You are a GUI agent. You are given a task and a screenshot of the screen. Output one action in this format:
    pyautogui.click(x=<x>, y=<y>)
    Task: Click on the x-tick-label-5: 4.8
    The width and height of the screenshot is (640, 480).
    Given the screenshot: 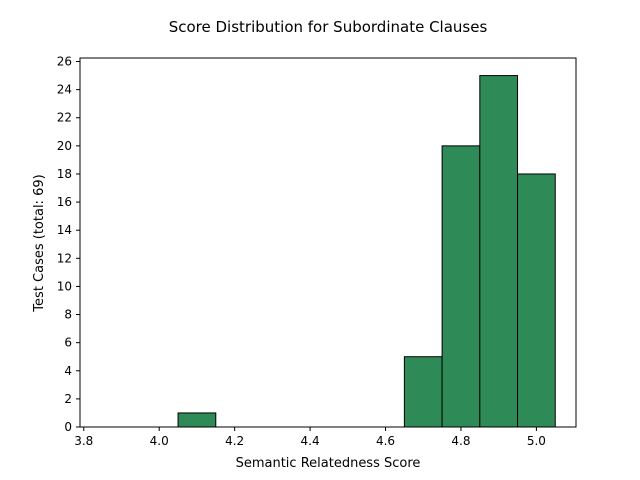 What is the action you would take?
    pyautogui.click(x=460, y=441)
    